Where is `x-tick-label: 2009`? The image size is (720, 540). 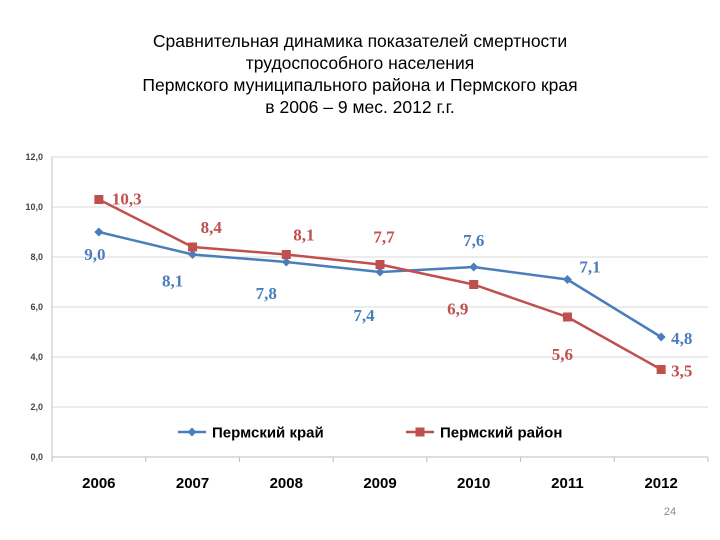 x-tick-label: 2009 is located at coordinates (379, 483).